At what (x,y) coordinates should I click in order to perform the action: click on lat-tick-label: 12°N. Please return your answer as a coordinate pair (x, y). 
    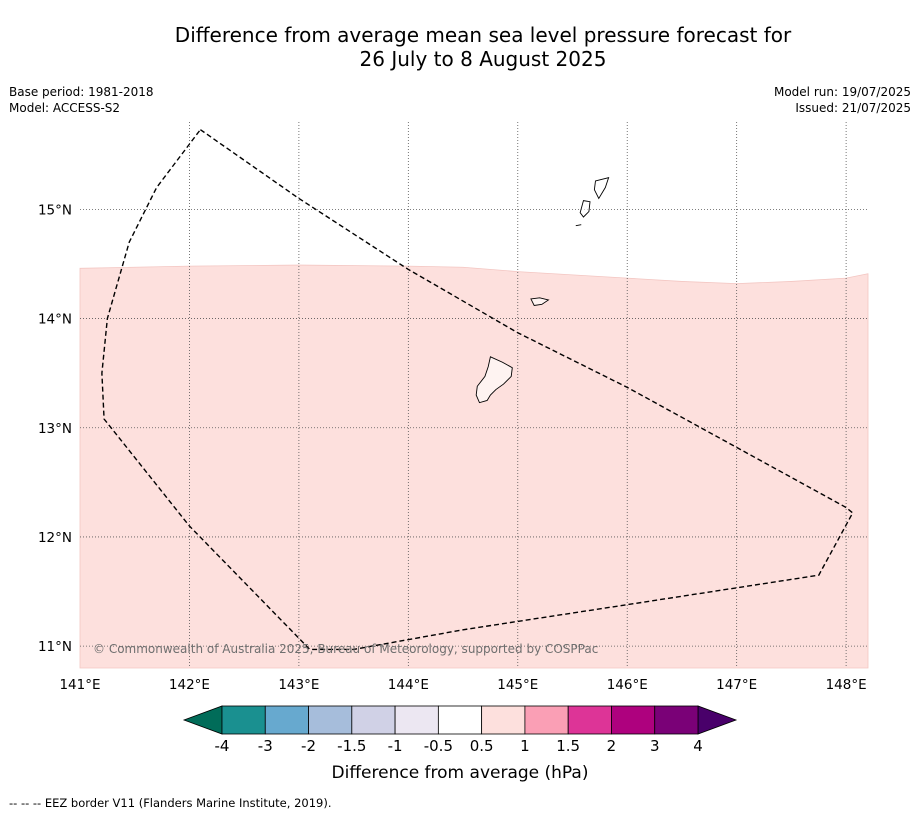
    Looking at the image, I should click on (55, 538).